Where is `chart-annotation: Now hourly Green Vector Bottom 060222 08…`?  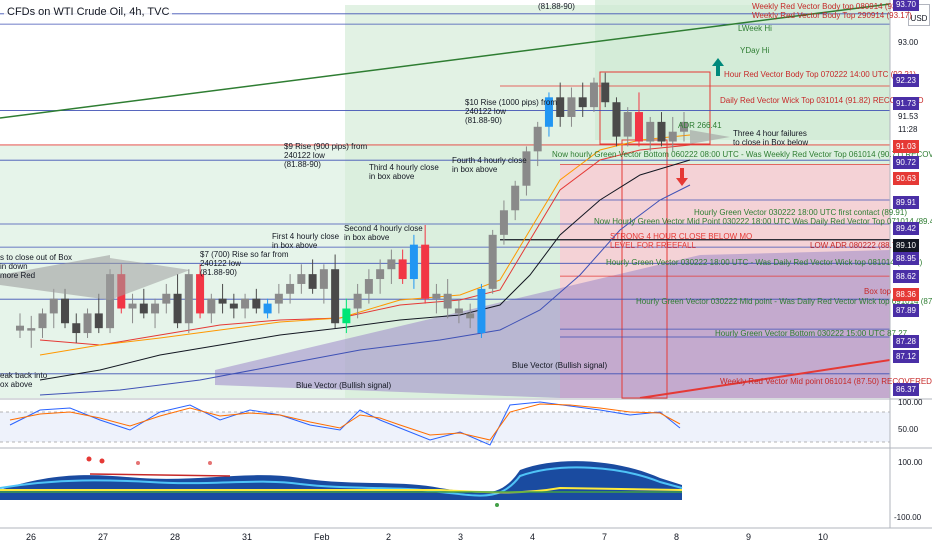 chart-annotation: Now hourly Green Vector Bottom 060222 08… is located at coordinates (742, 154).